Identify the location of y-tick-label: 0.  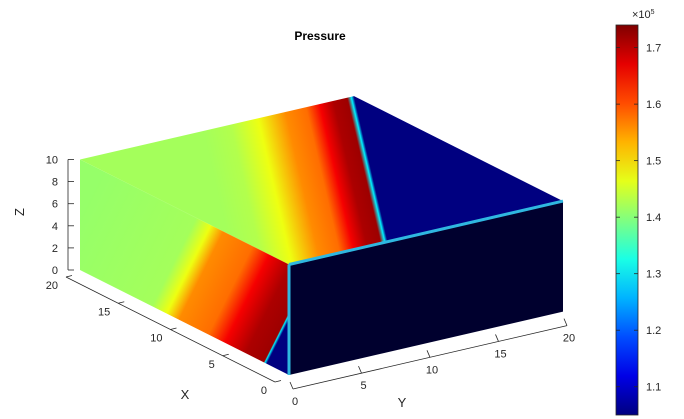
(295, 402).